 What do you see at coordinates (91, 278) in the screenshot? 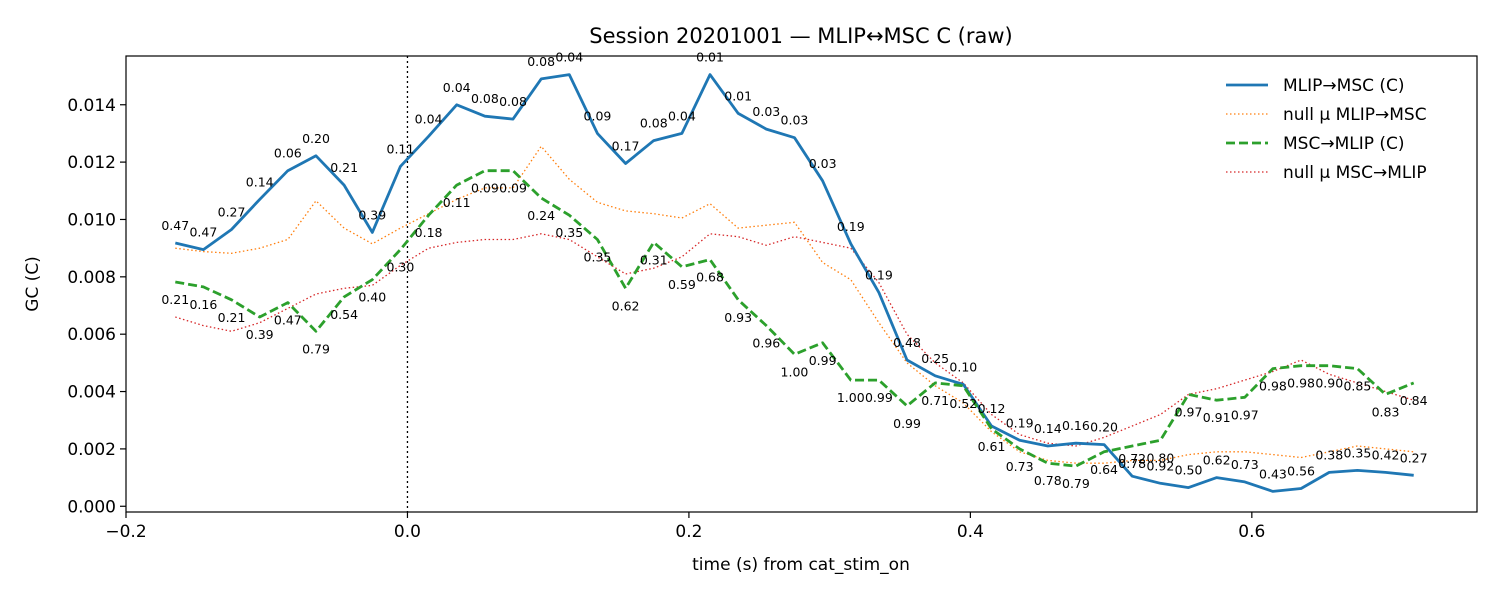
I see `y-tick-label: 0.008` at bounding box center [91, 278].